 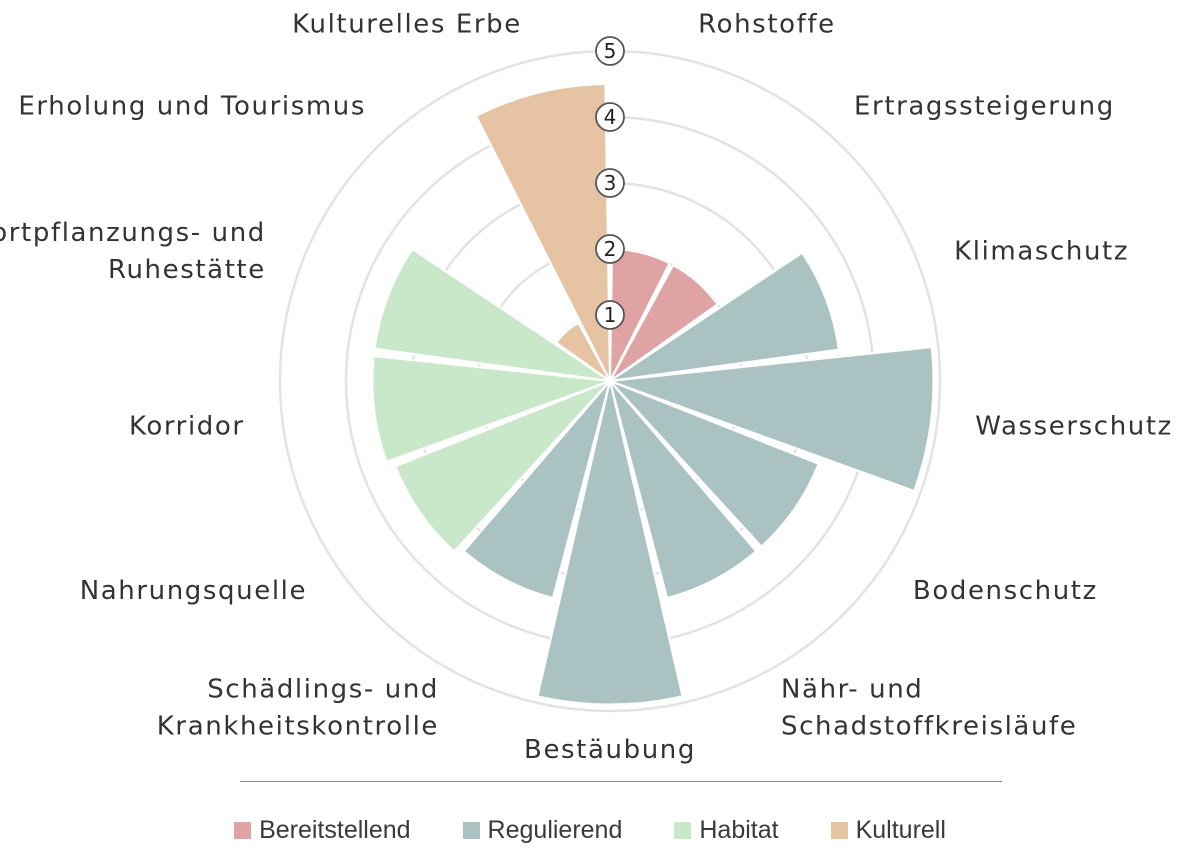 What do you see at coordinates (724, 316) in the screenshot?
I see `wedge-klimaschutz` at bounding box center [724, 316].